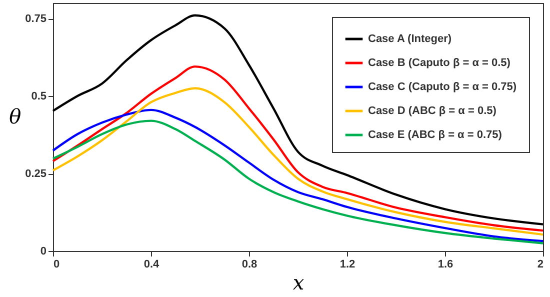 The width and height of the screenshot is (550, 297). What do you see at coordinates (442, 87) in the screenshot?
I see `legend-label: Case C (Caputo β = α = 0.75)` at bounding box center [442, 87].